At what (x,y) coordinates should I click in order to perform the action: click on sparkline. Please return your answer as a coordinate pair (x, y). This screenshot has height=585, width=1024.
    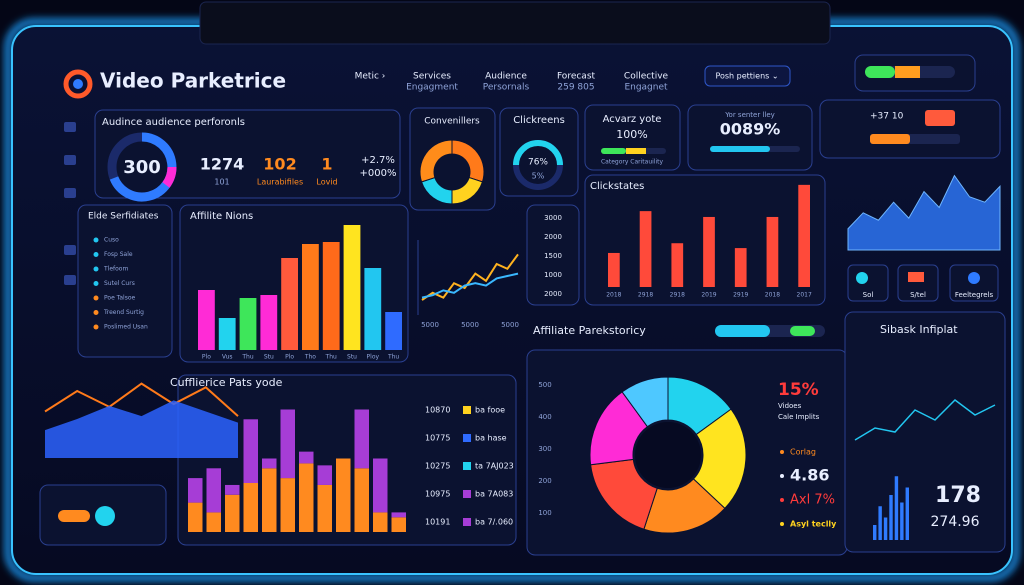
    Looking at the image, I should click on (925, 420).